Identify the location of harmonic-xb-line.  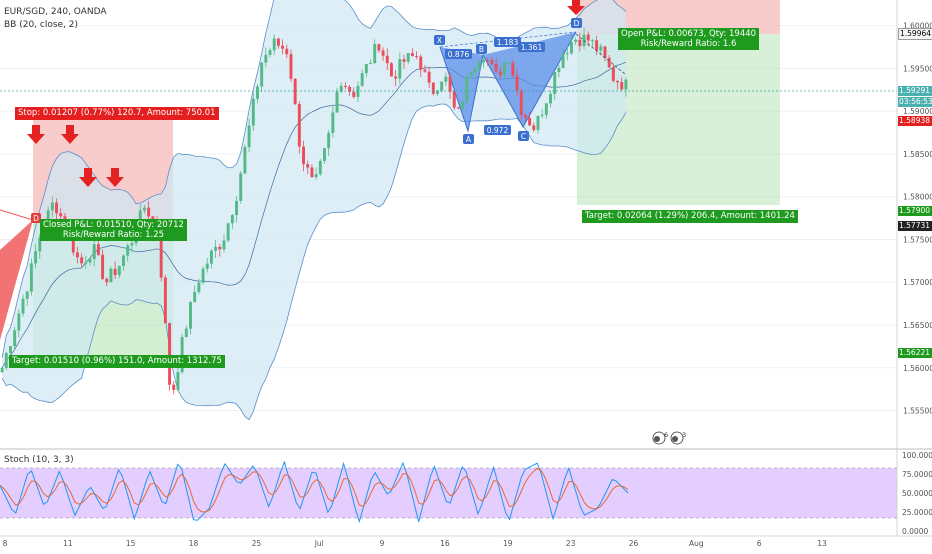
(508, 39).